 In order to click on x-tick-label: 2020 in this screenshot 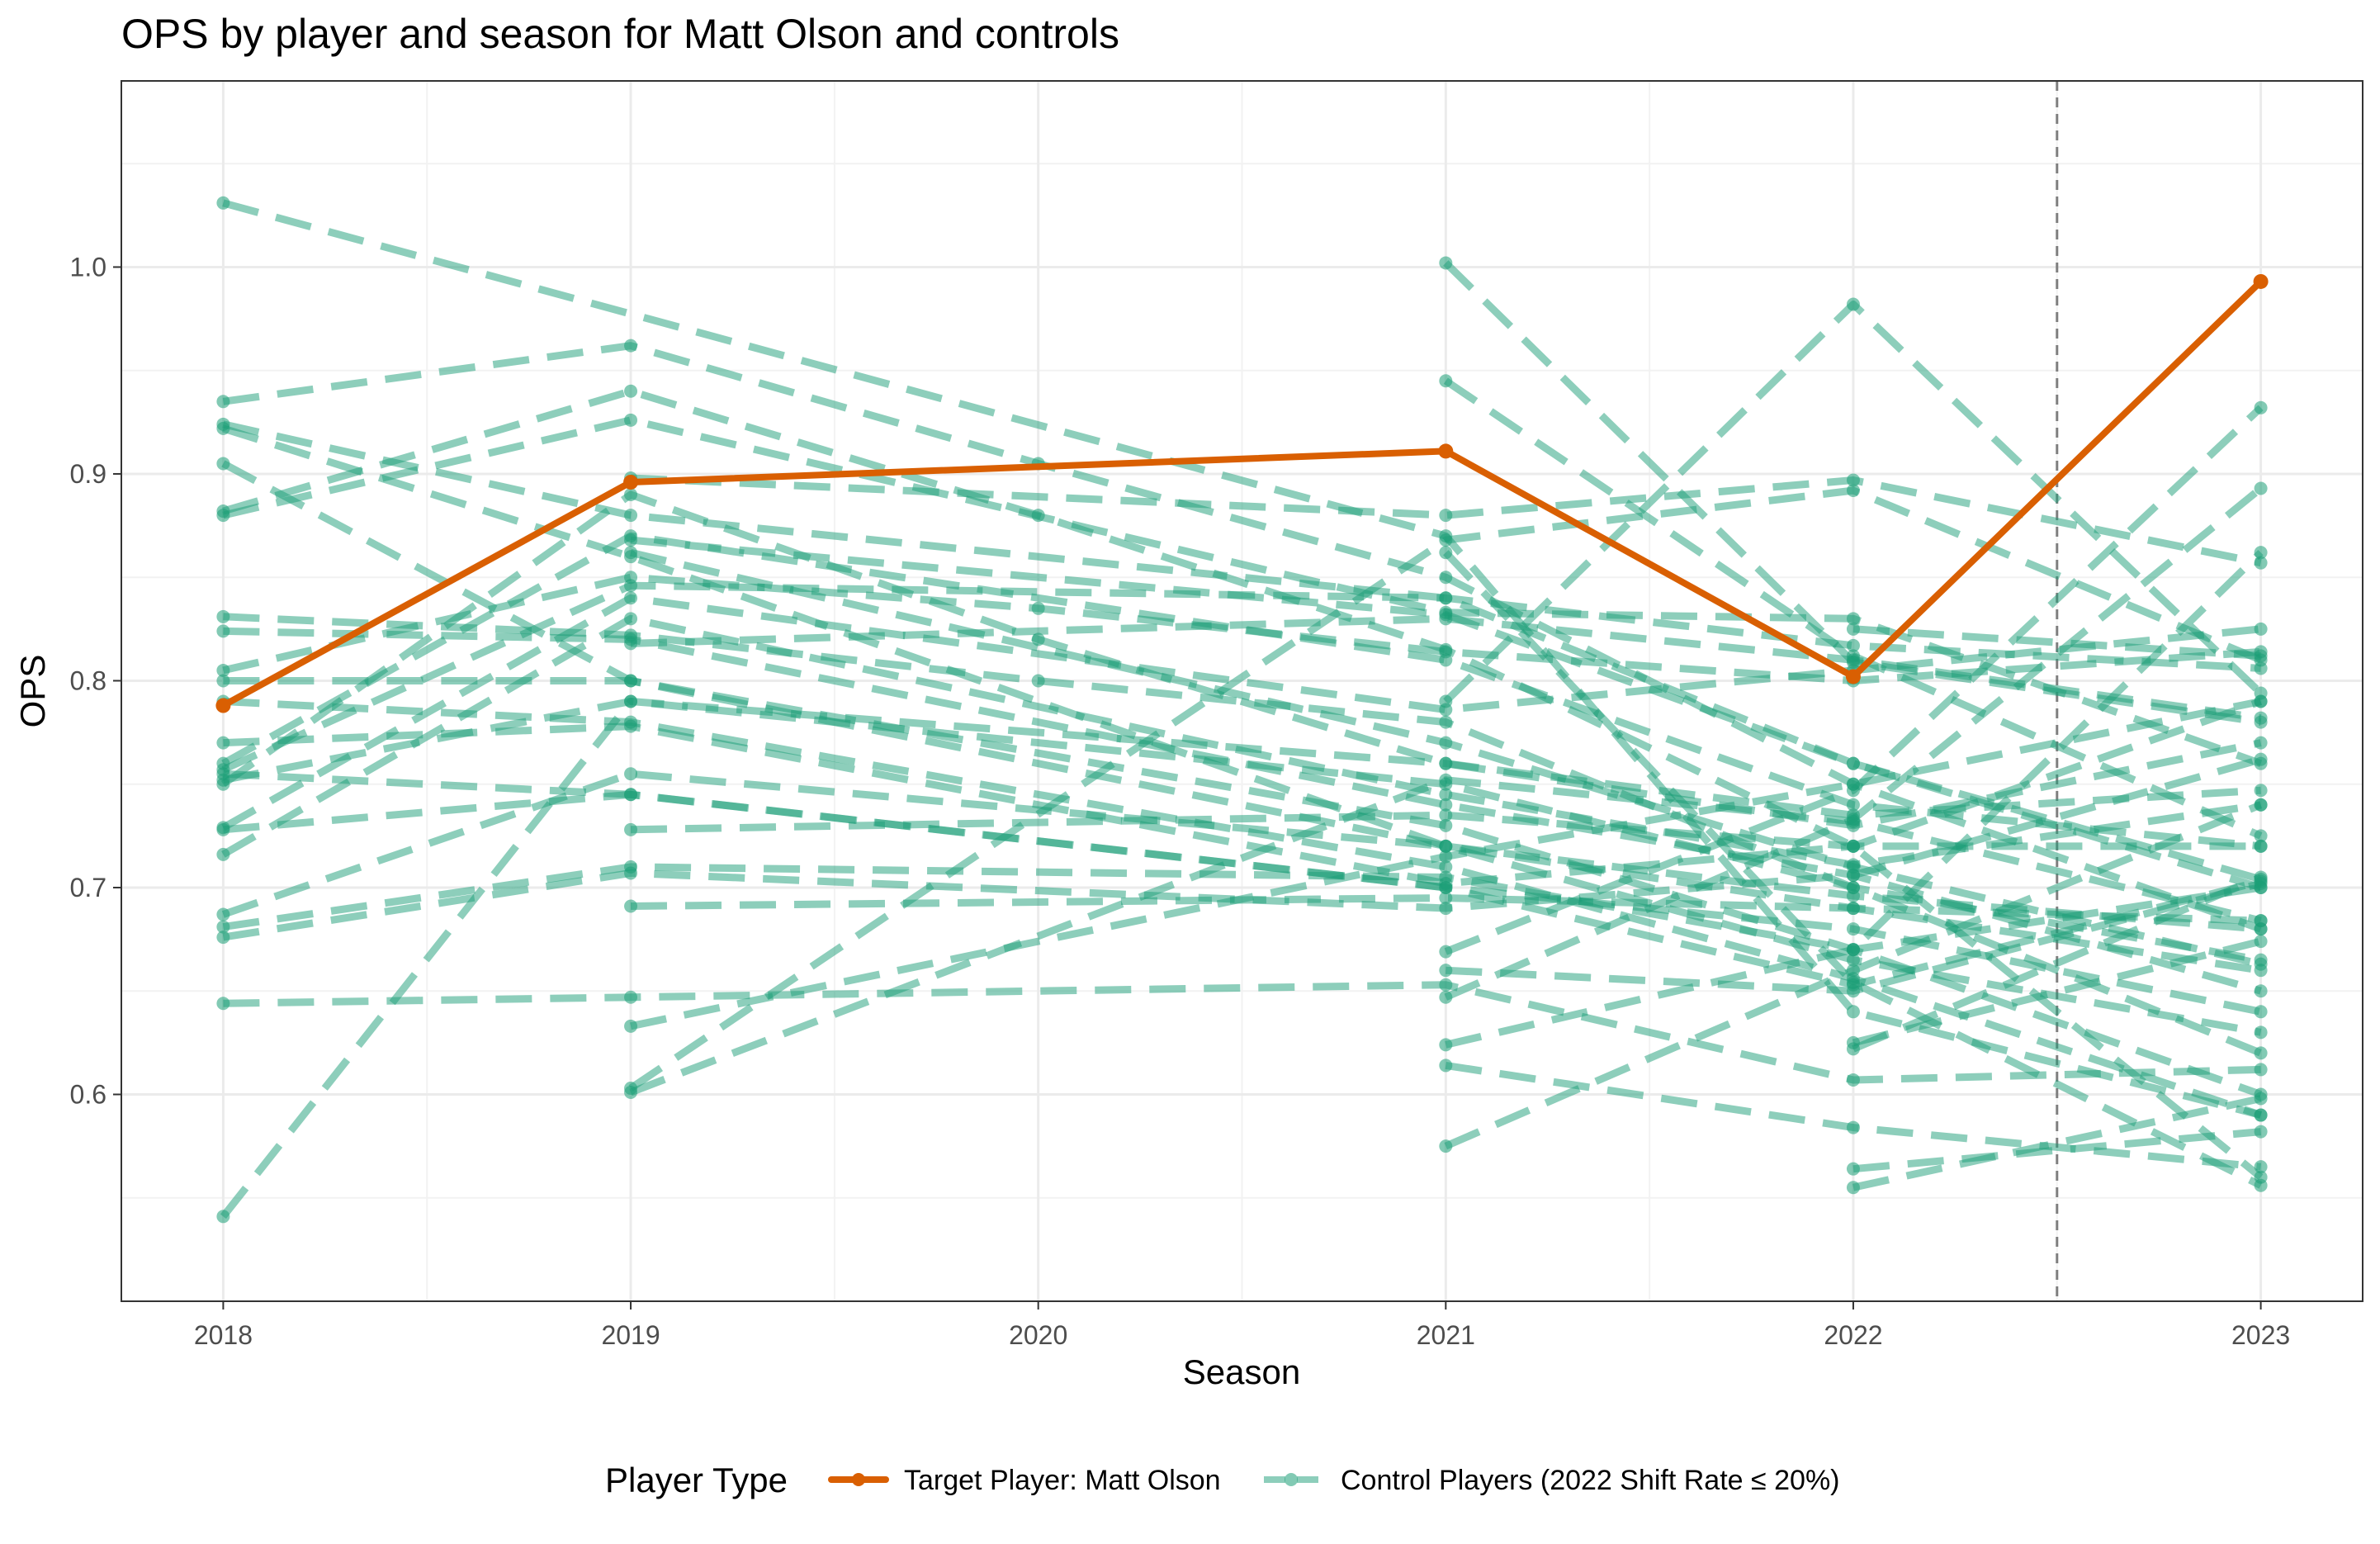, I will do `click(1038, 1335)`.